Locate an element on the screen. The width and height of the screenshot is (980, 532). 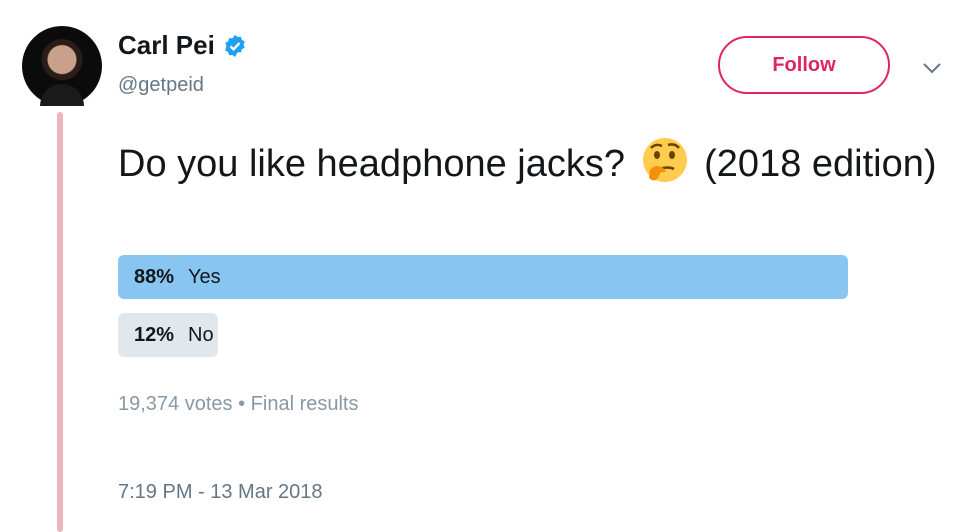
vote-count: 19,374 votes is located at coordinates (175, 404).